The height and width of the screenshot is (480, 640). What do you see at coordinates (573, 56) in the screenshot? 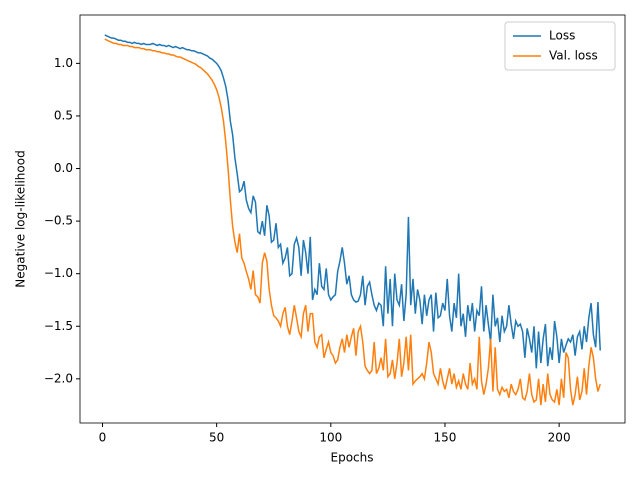
I see `legend-label: Val. loss` at bounding box center [573, 56].